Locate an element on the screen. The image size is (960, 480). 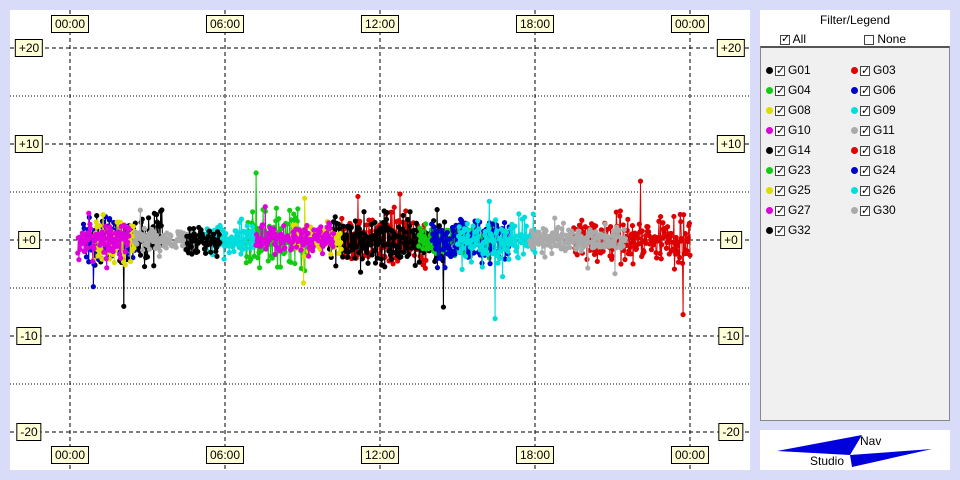
legend-label: G18 is located at coordinates (884, 150).